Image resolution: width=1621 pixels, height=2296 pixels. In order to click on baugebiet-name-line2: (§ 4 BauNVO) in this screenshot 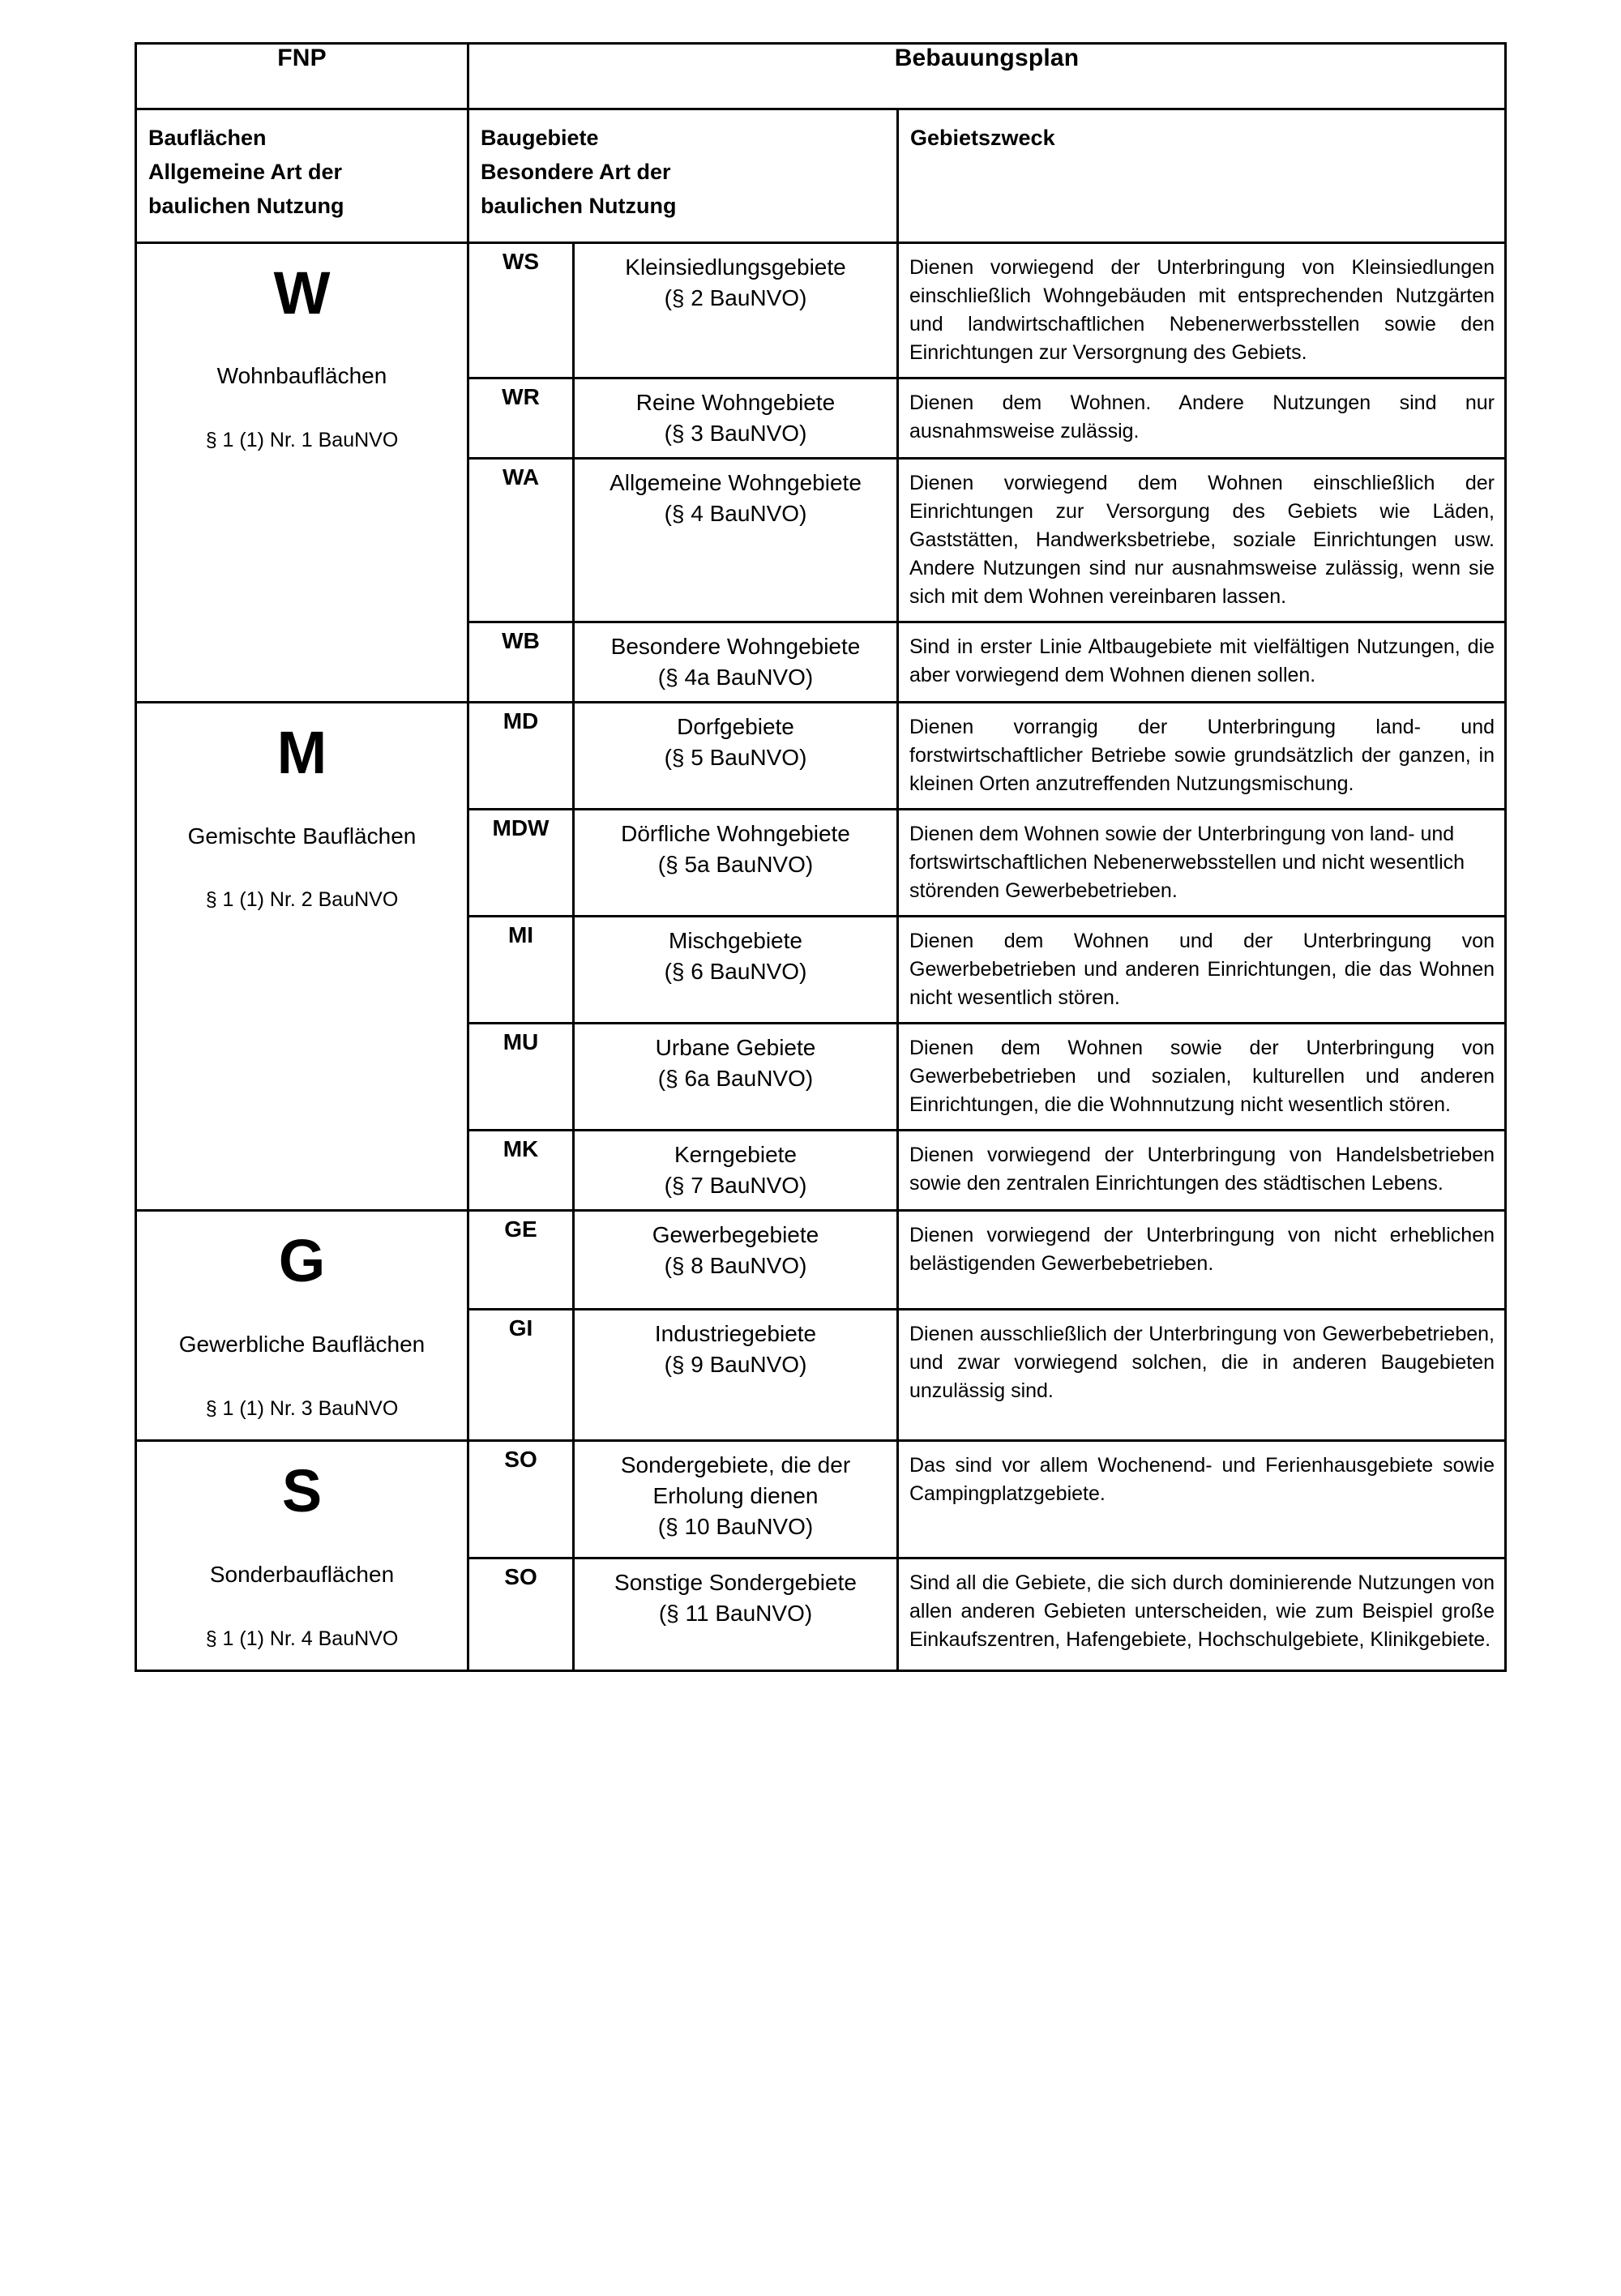, I will do `click(736, 513)`.